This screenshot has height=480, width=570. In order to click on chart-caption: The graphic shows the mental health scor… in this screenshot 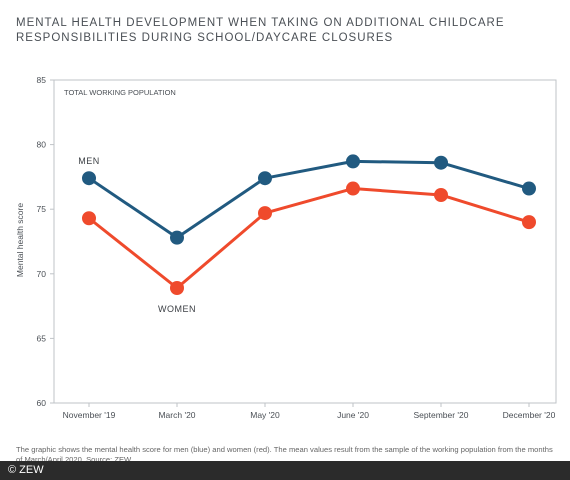, I will do `click(284, 453)`.